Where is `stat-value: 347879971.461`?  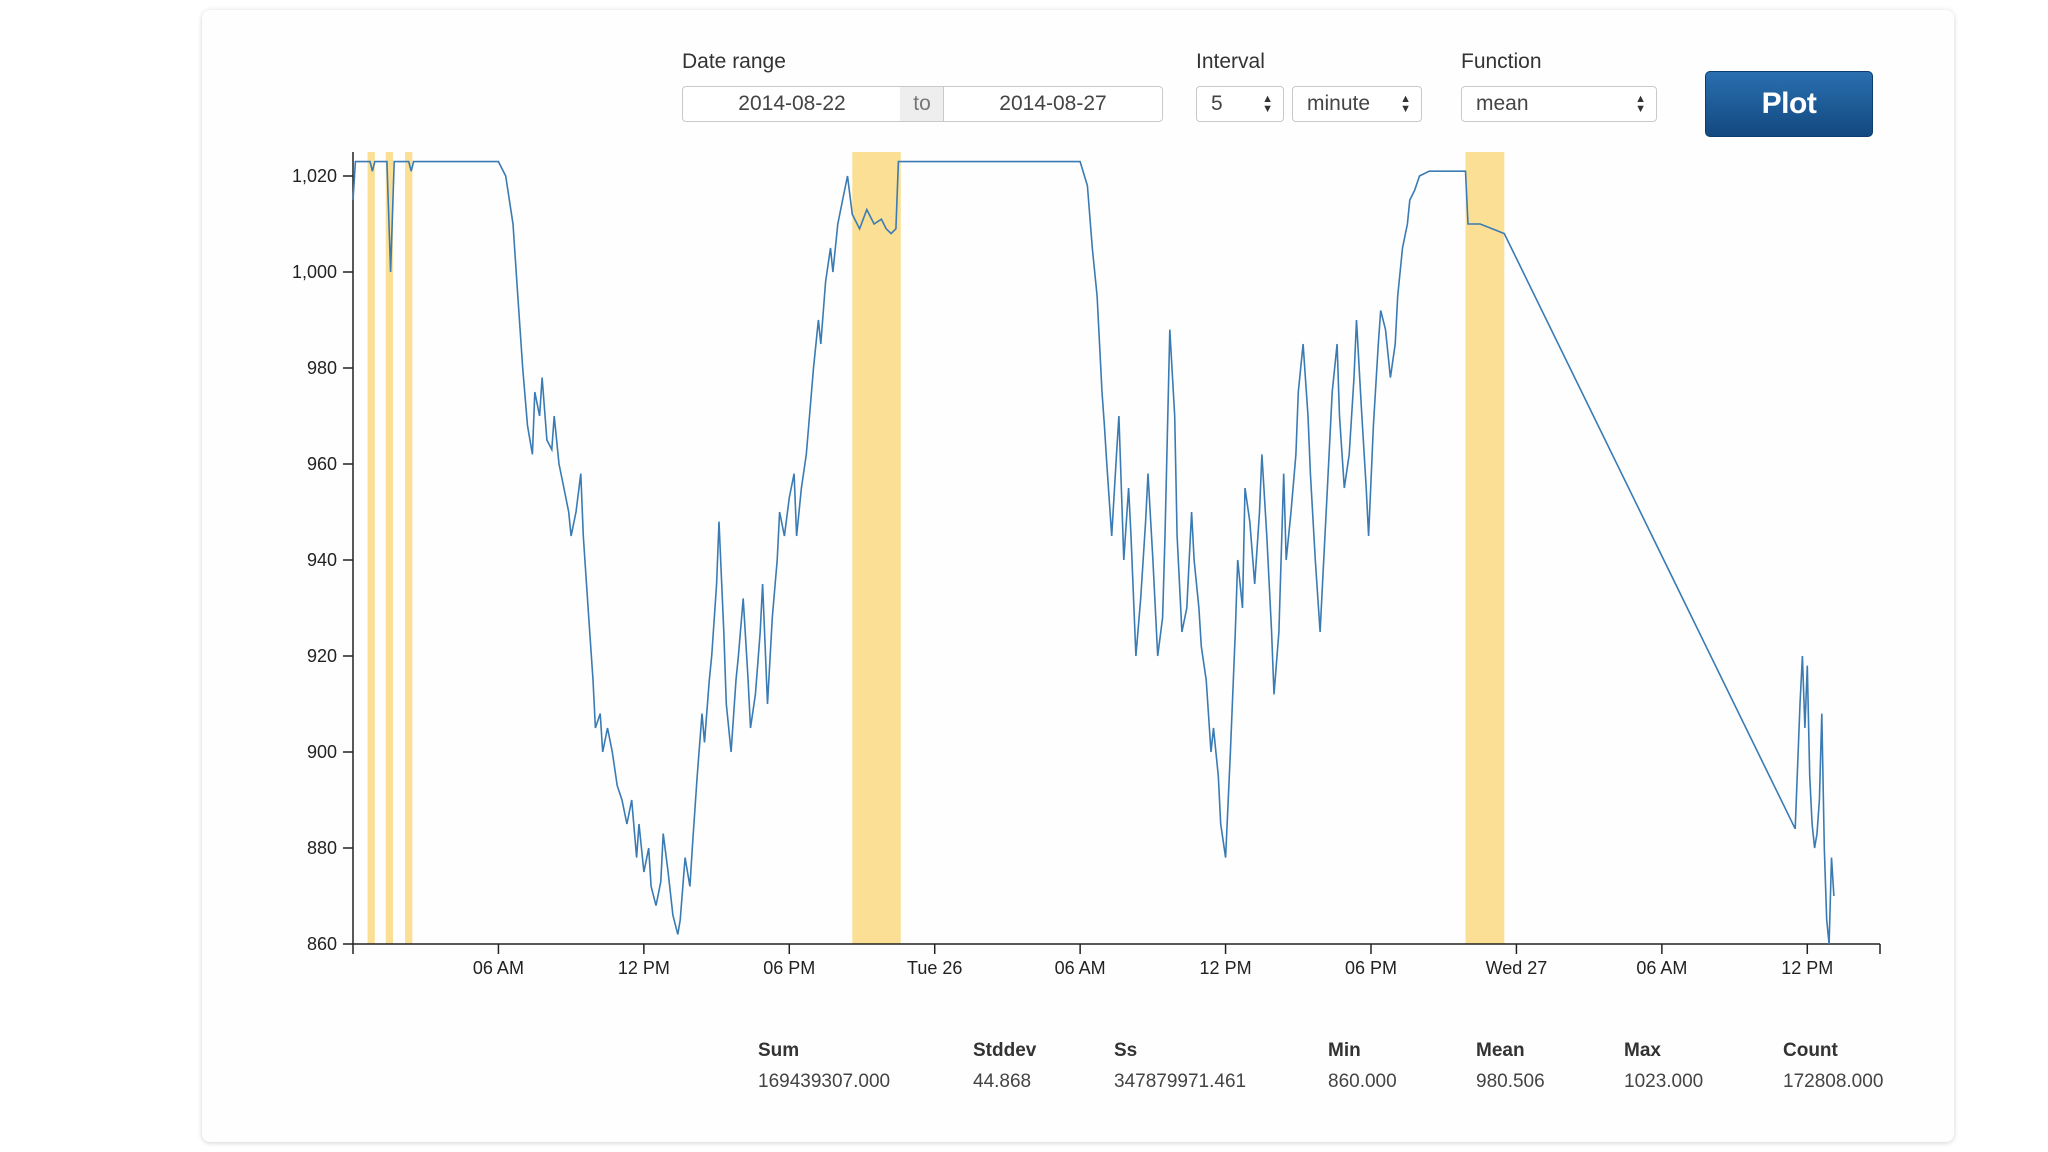
stat-value: 347879971.461 is located at coordinates (1180, 1081).